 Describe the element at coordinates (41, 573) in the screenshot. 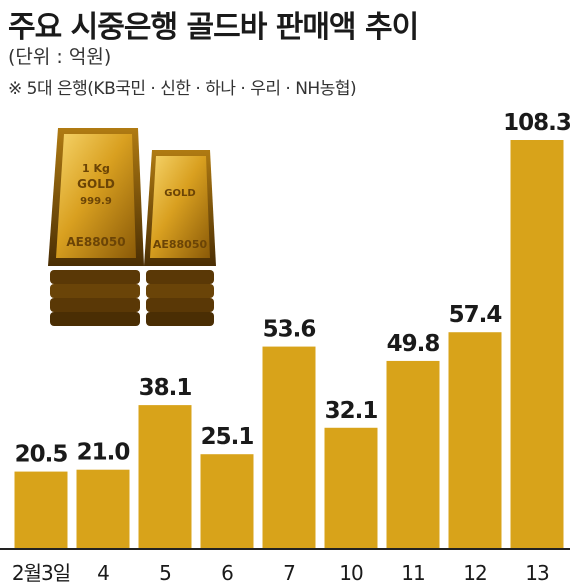

I see `x-tick-label-0: 2월3일` at that location.